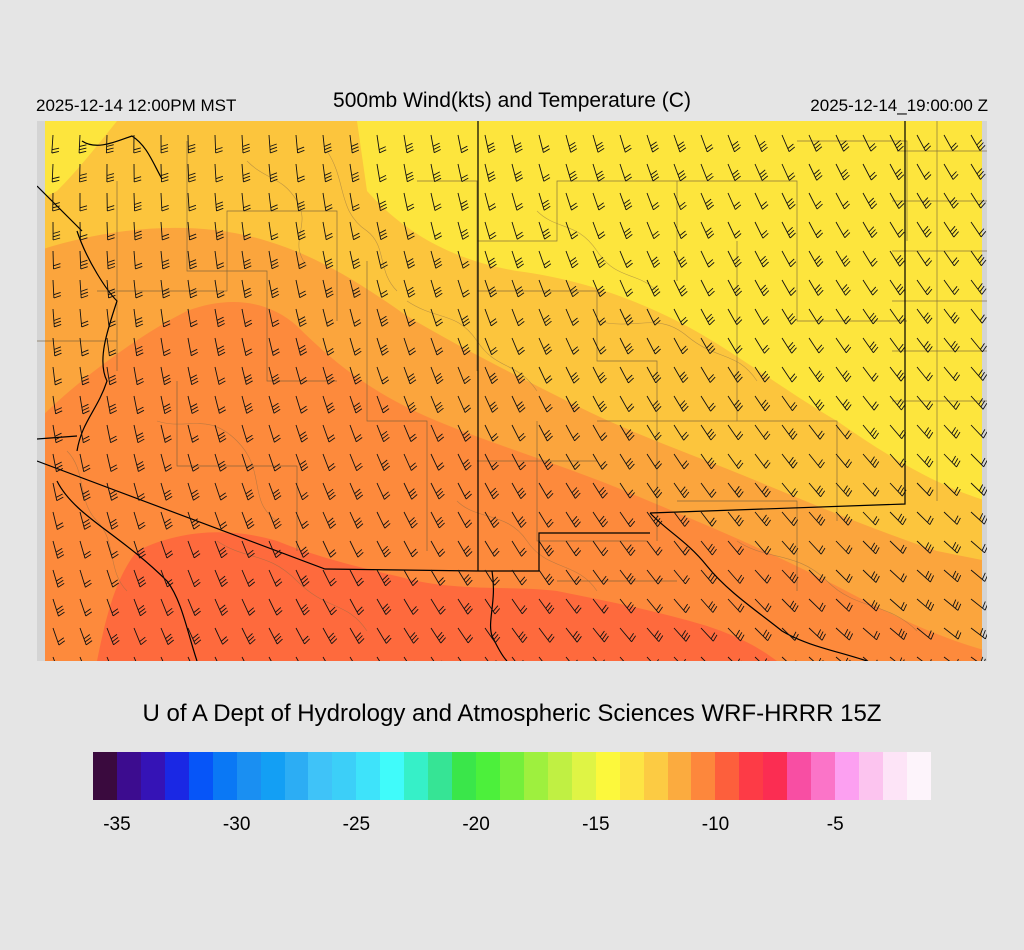  I want to click on sonora-river, so click(127, 570).